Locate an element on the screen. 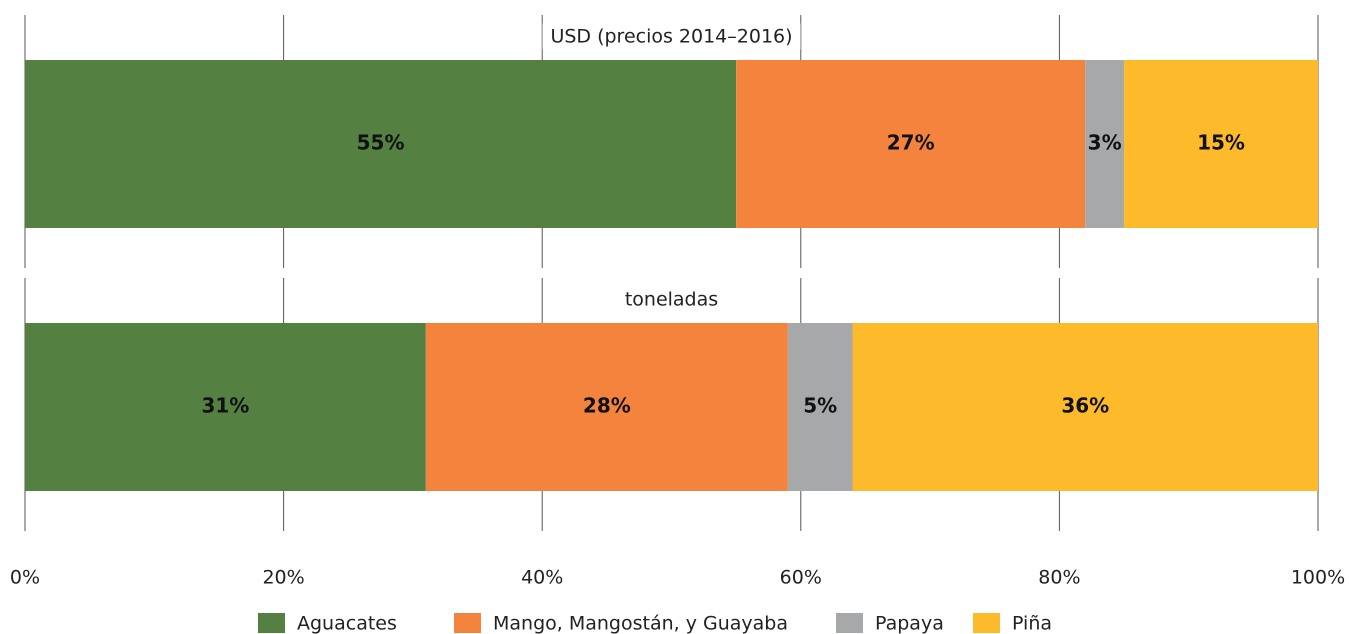  panel-title: toneladas is located at coordinates (671, 300).